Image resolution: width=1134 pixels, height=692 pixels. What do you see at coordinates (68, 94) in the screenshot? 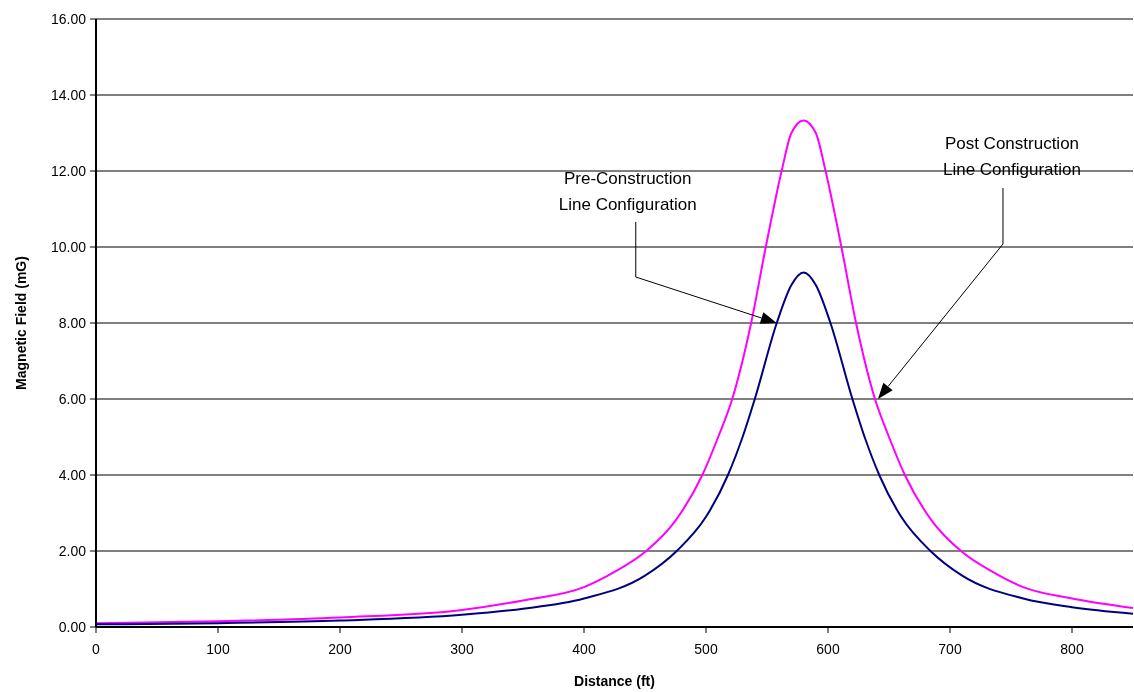
I see `y-tick-label: 14.00` at bounding box center [68, 94].